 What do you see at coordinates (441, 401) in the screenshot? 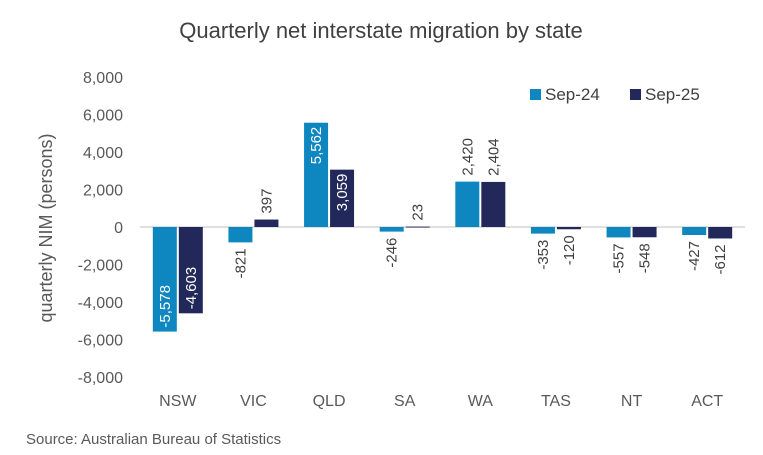
I see `category-labels: NSW VIC QLD SA WA TAS NT ACT` at bounding box center [441, 401].